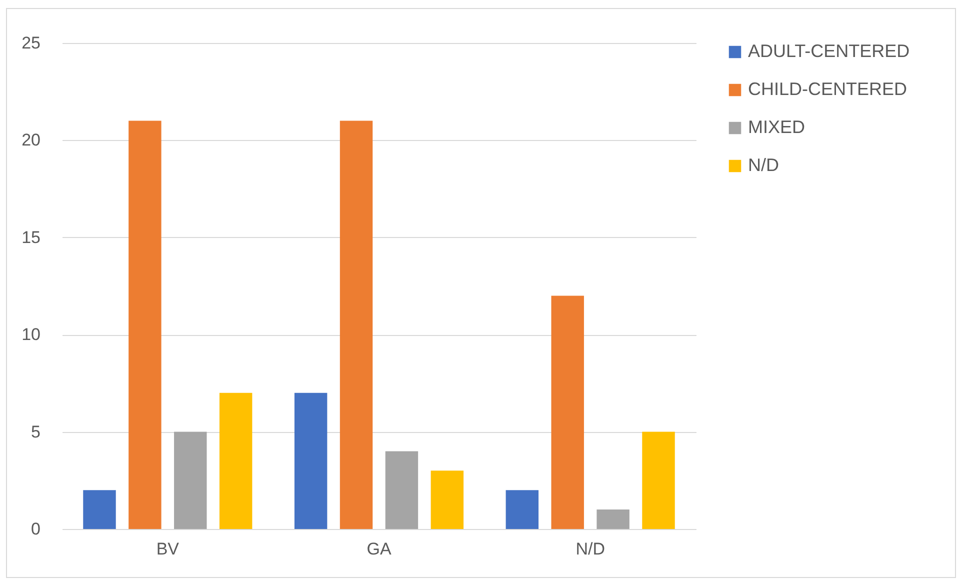 Image resolution: width=959 pixels, height=581 pixels. Describe the element at coordinates (35, 529) in the screenshot. I see `y-tick-label: 0` at that location.